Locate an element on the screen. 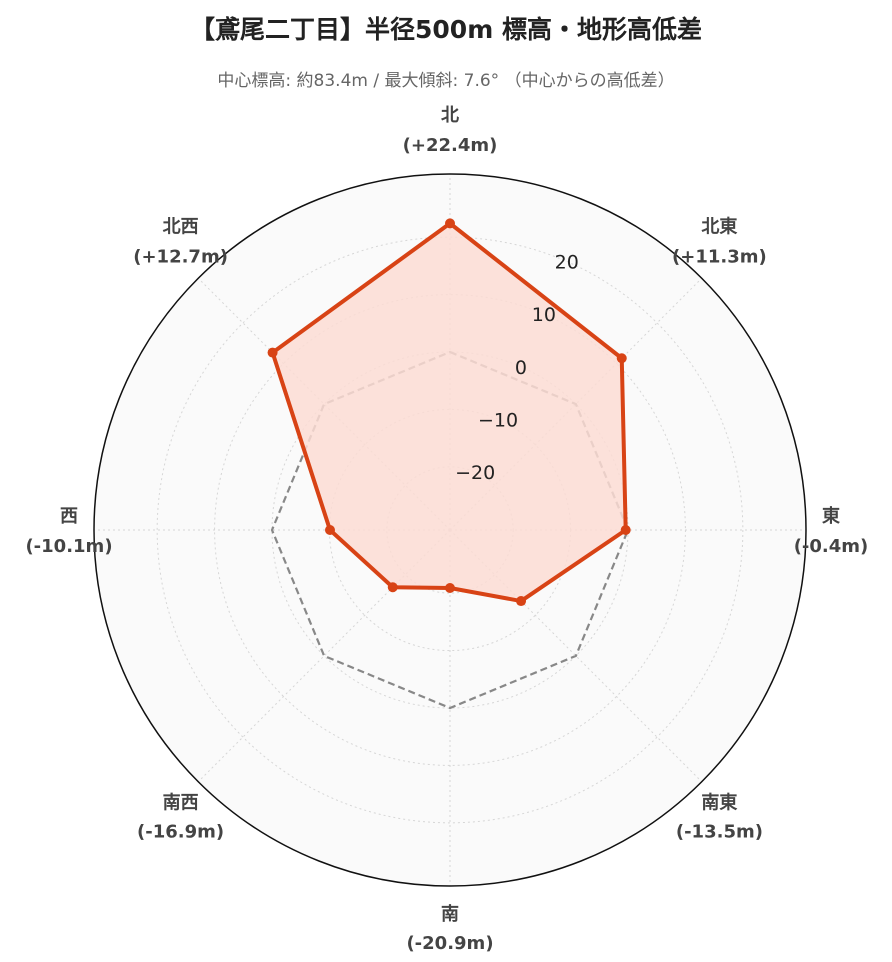 Image resolution: width=892 pixels, height=962 pixels. direction-name-label: 北 is located at coordinates (450, 115).